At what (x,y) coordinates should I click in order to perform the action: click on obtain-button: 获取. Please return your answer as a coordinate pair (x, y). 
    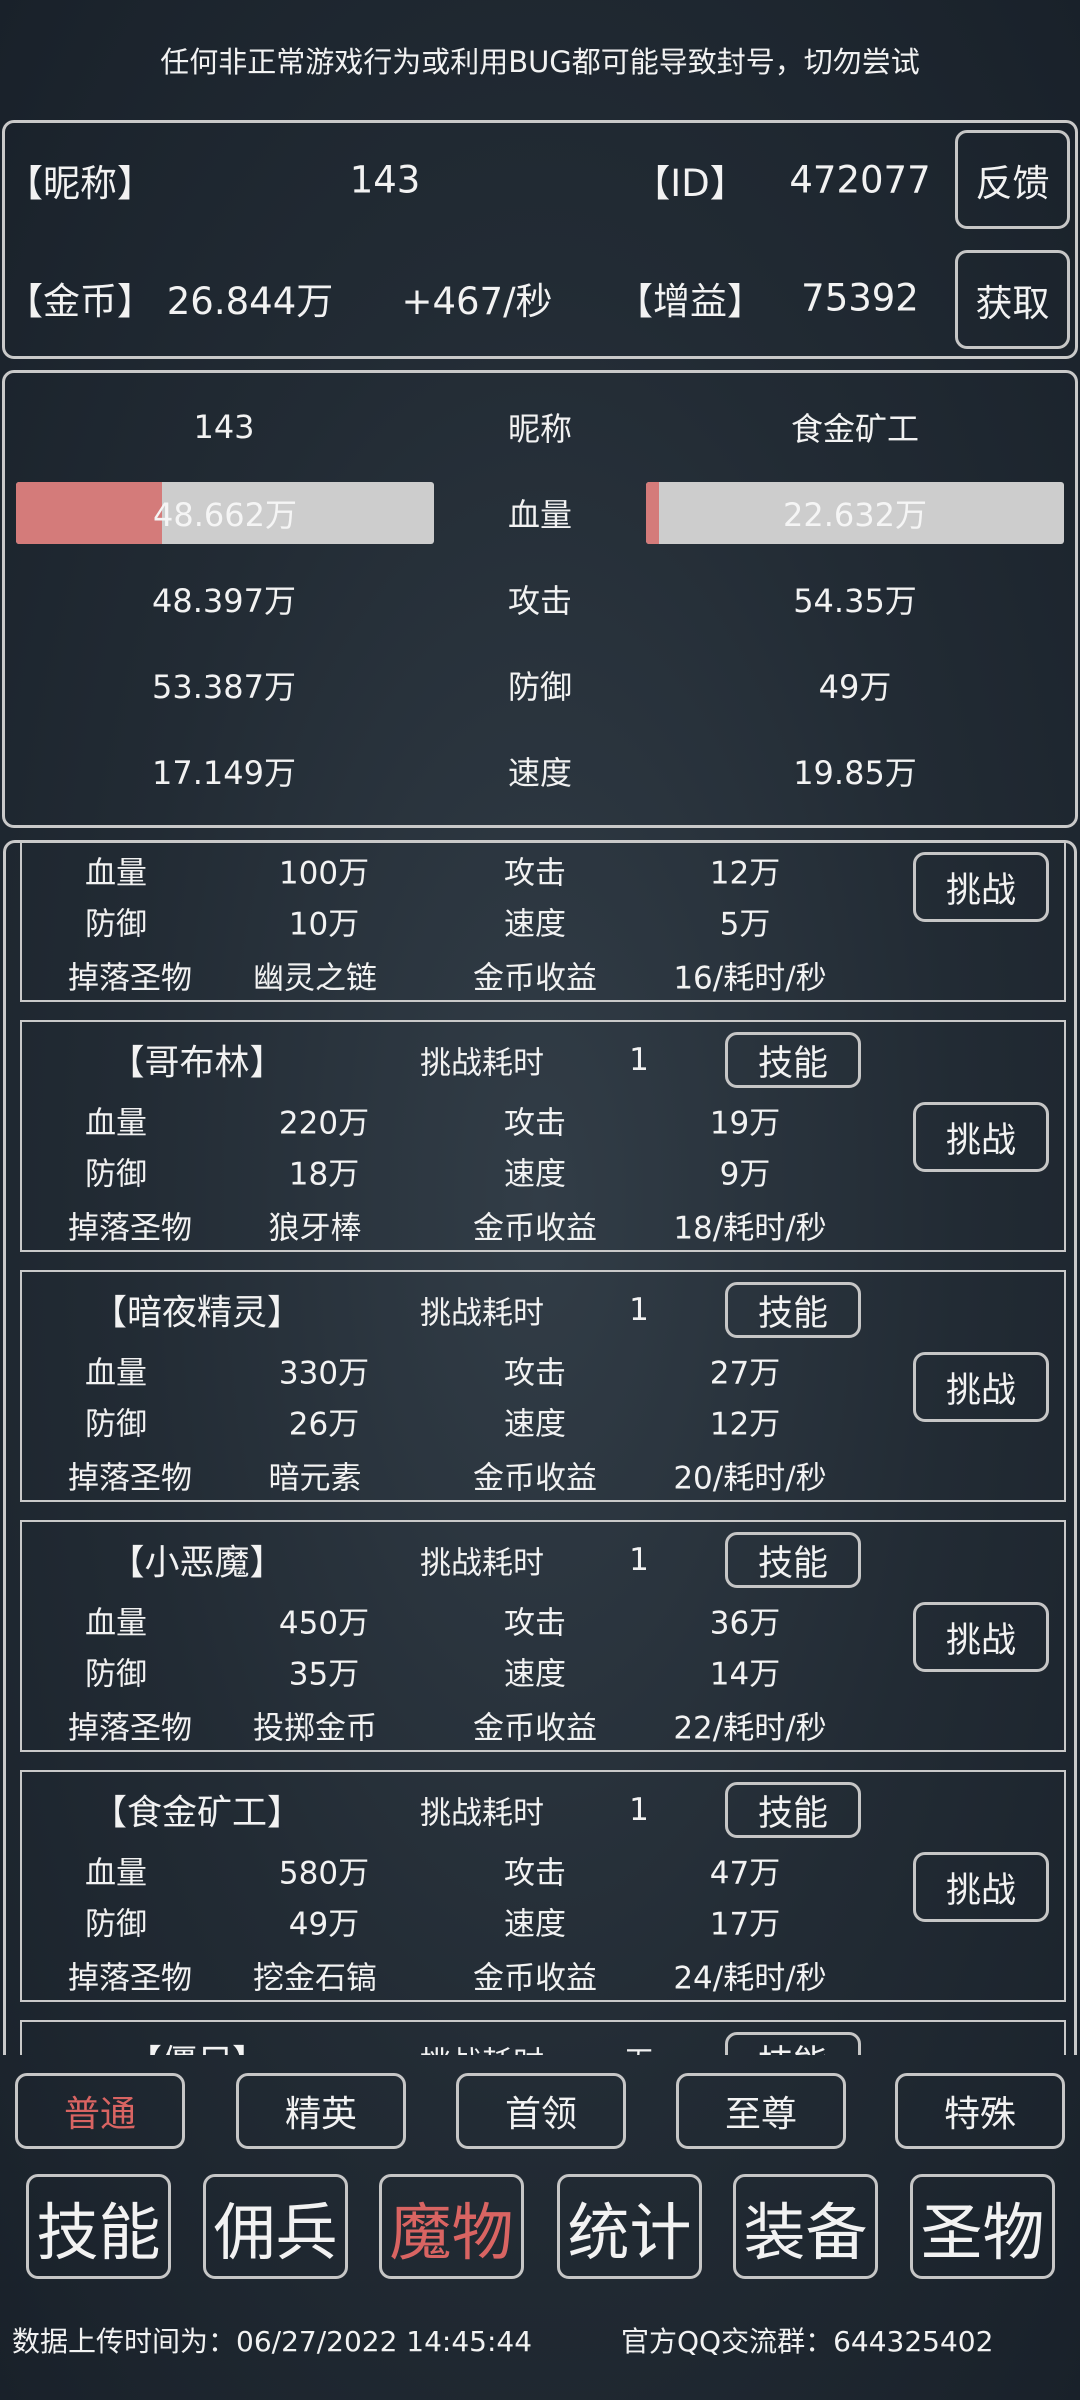
    Looking at the image, I should click on (1012, 299).